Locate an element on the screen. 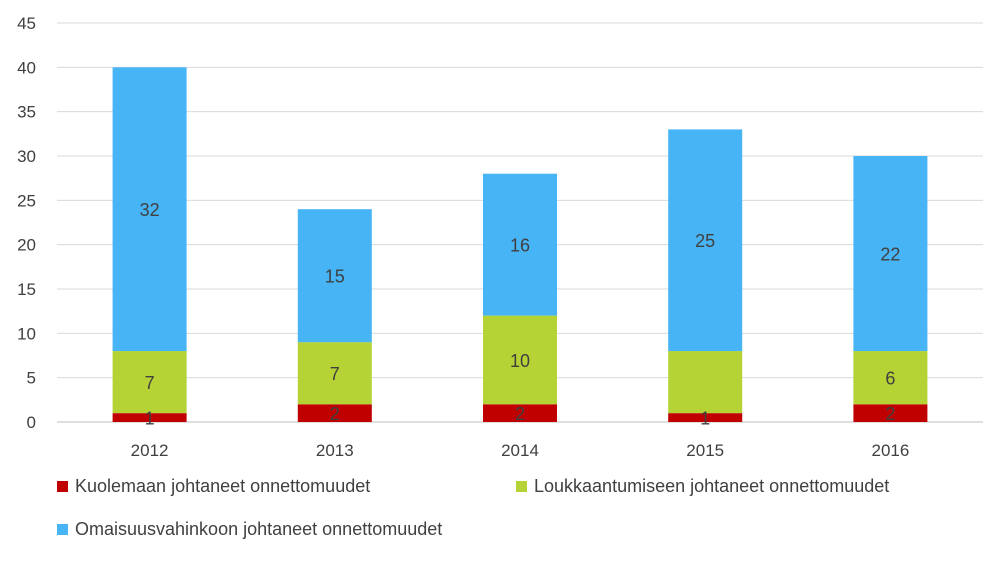 Image resolution: width=1006 pixels, height=564 pixels. y-tick-label: 40 is located at coordinates (26, 67).